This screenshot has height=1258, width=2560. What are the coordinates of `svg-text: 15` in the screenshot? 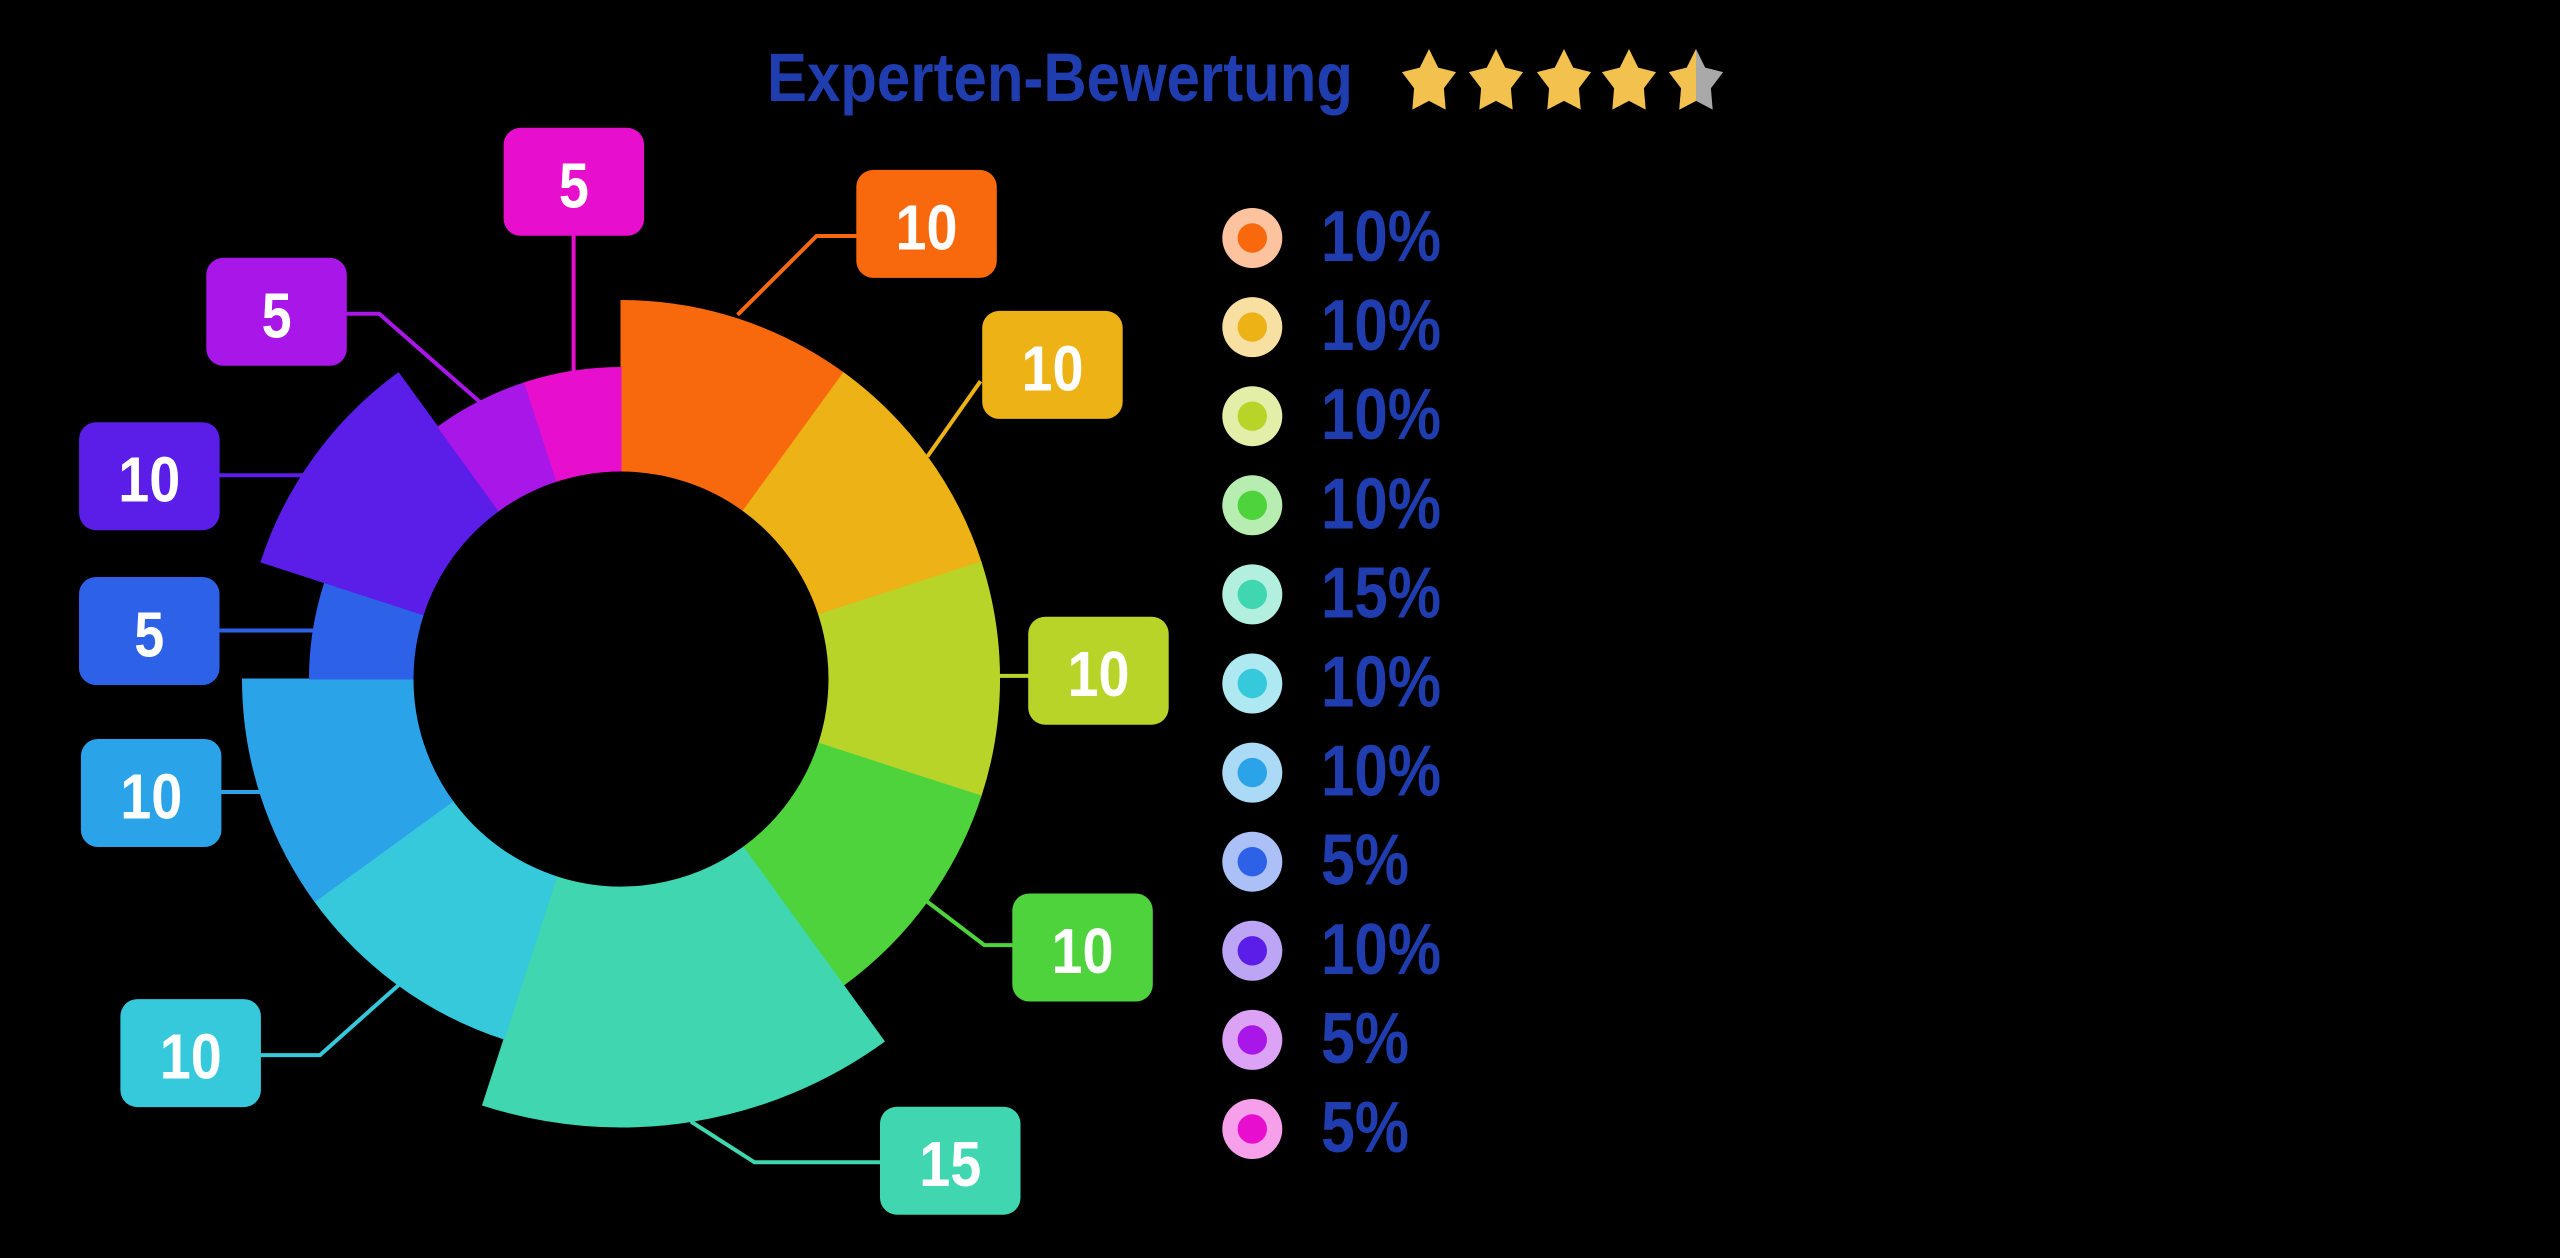 It's located at (950, 1164).